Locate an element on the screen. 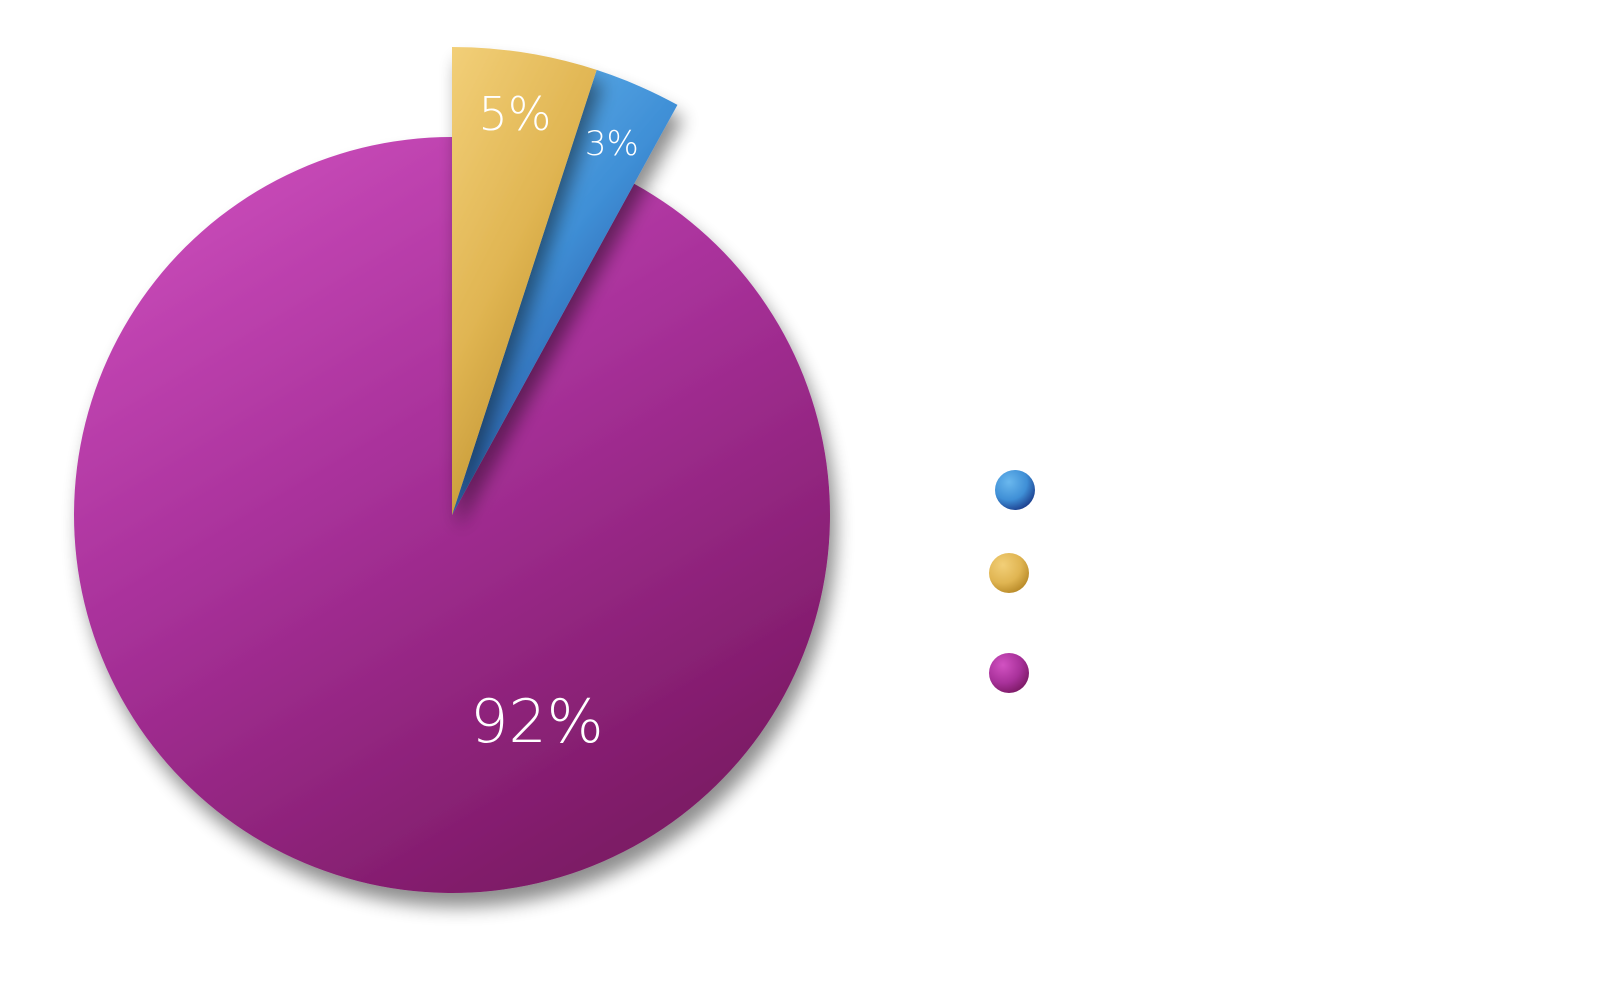 The height and width of the screenshot is (1001, 1607). pie-slice-label-blue: 3% is located at coordinates (612, 144).